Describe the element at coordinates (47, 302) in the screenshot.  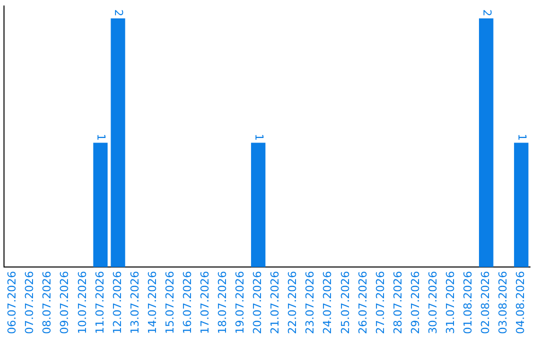
I see `x-tick-label: 08.07.2026` at that location.